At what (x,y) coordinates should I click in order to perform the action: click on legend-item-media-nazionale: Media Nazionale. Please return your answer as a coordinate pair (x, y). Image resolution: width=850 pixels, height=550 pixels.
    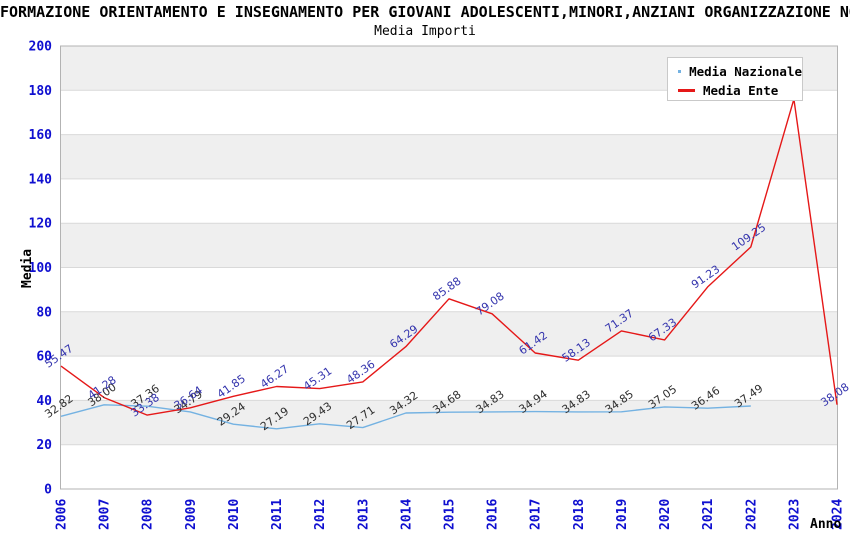
    Looking at the image, I should click on (735, 71).